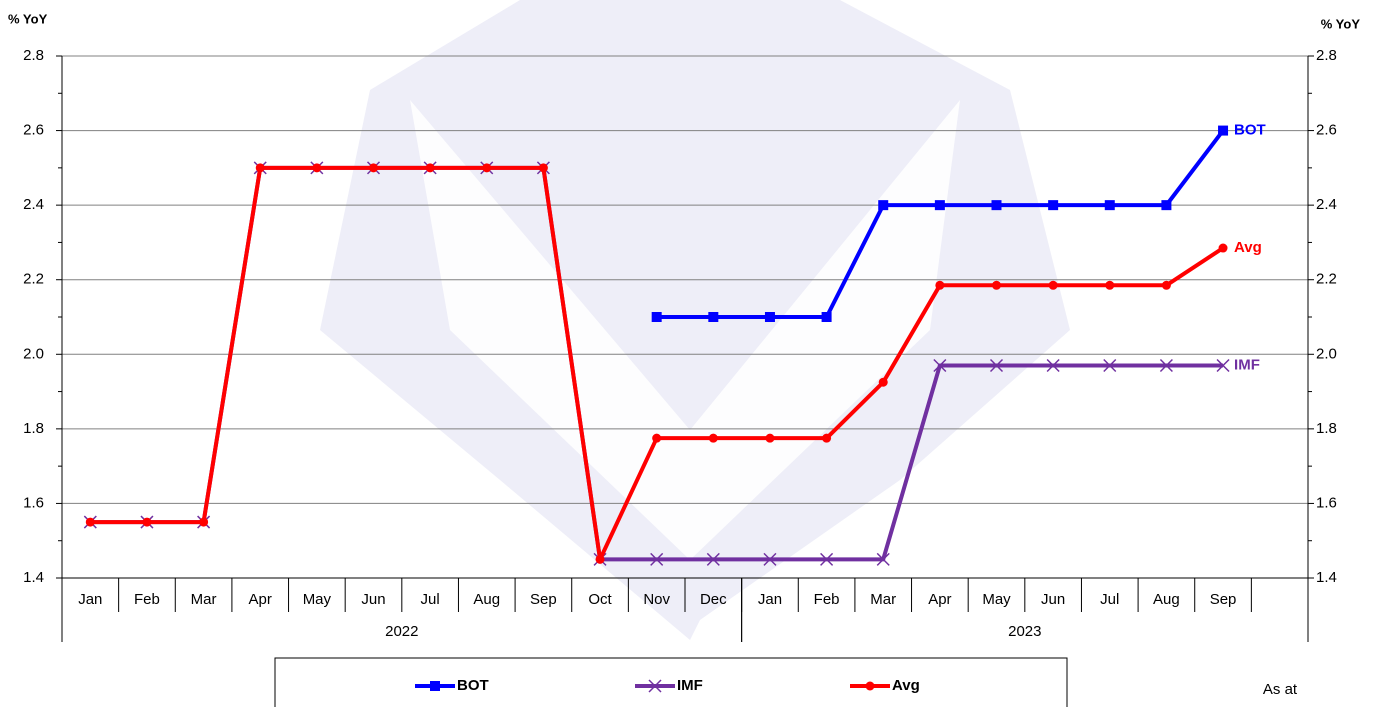 Image resolution: width=1375 pixels, height=712 pixels. I want to click on series-end-label: Avg, so click(1248, 247).